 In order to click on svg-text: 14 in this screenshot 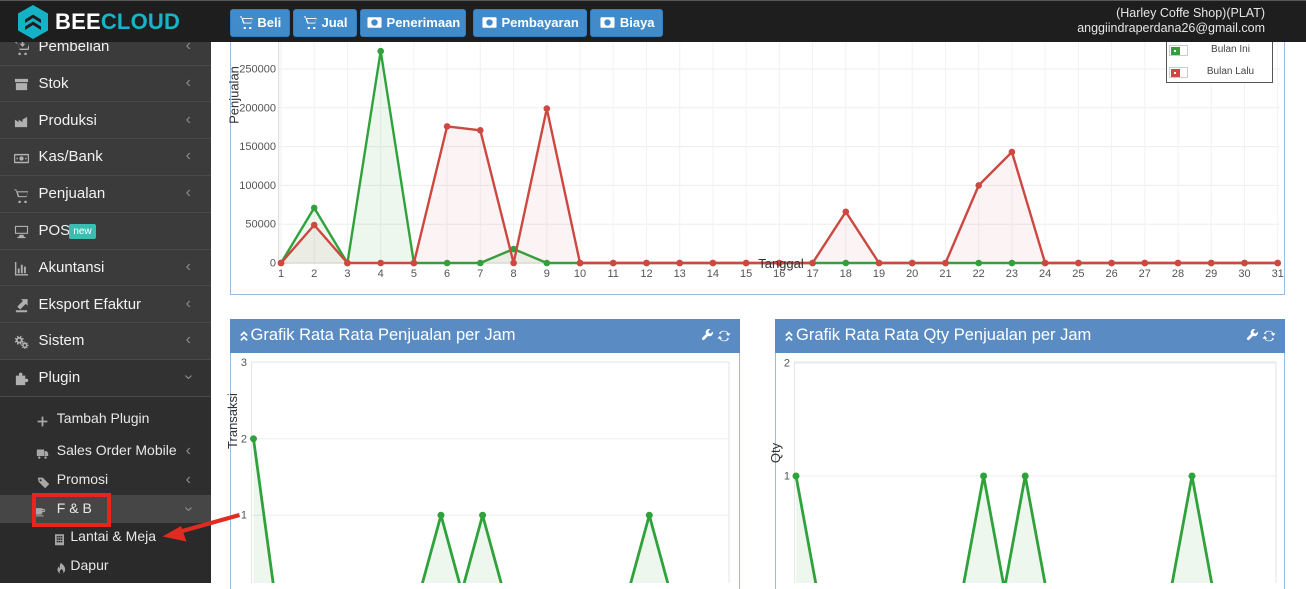, I will do `click(713, 274)`.